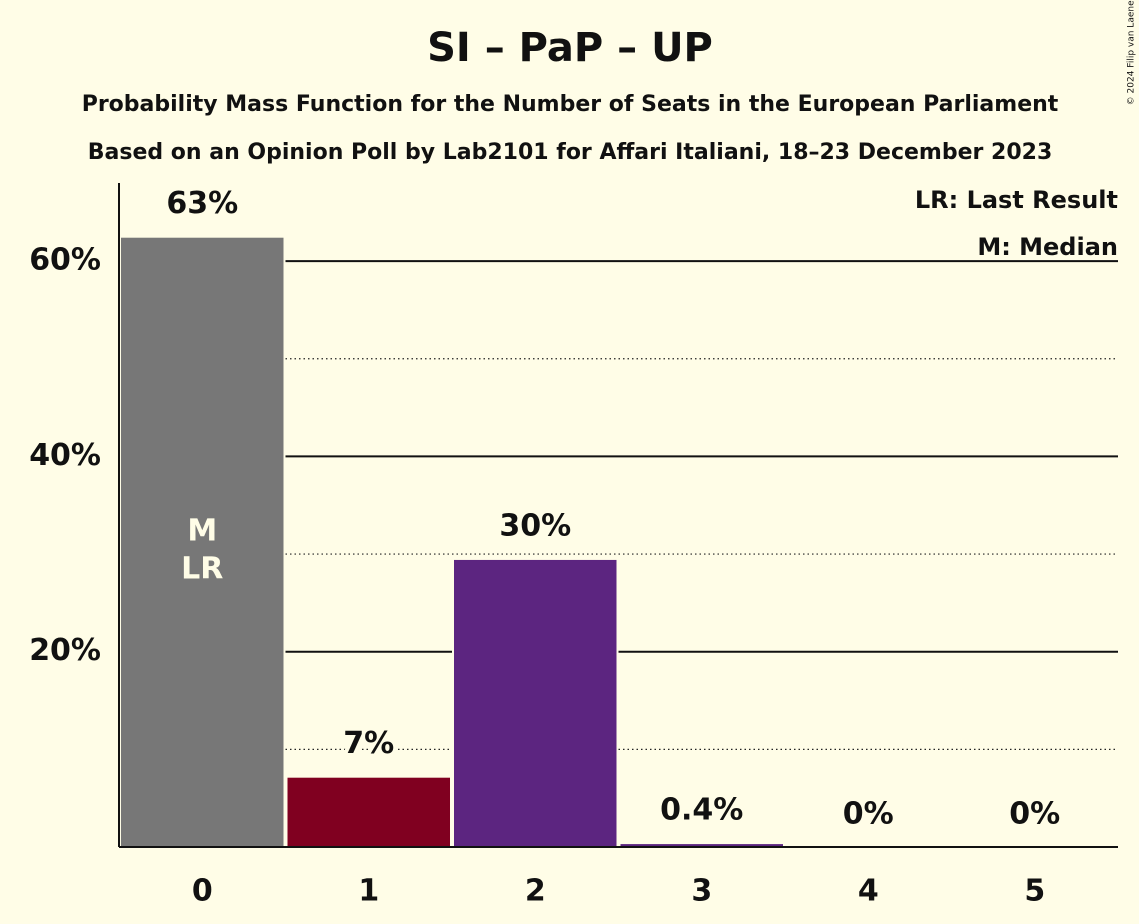 The image size is (1139, 924). I want to click on value-label: 0.4%, so click(701, 810).